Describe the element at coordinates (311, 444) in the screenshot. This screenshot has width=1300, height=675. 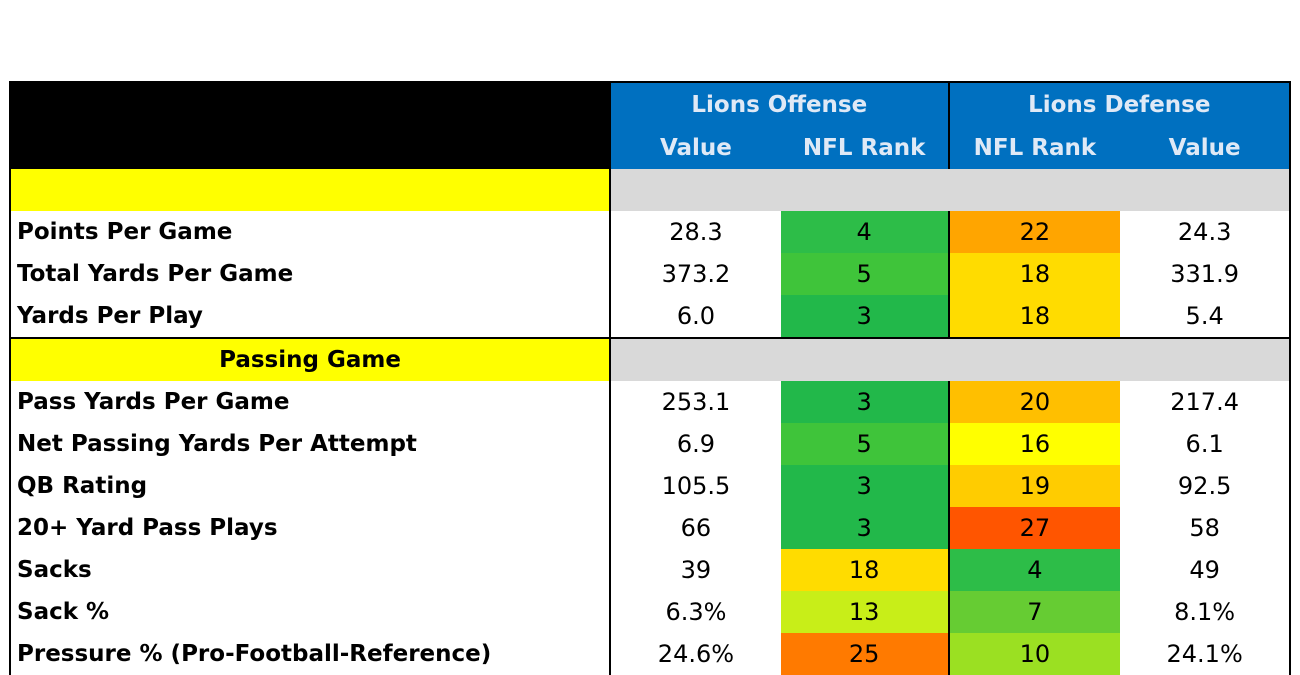
I see `stat-label: Net Passing Yards Per Attempt` at that location.